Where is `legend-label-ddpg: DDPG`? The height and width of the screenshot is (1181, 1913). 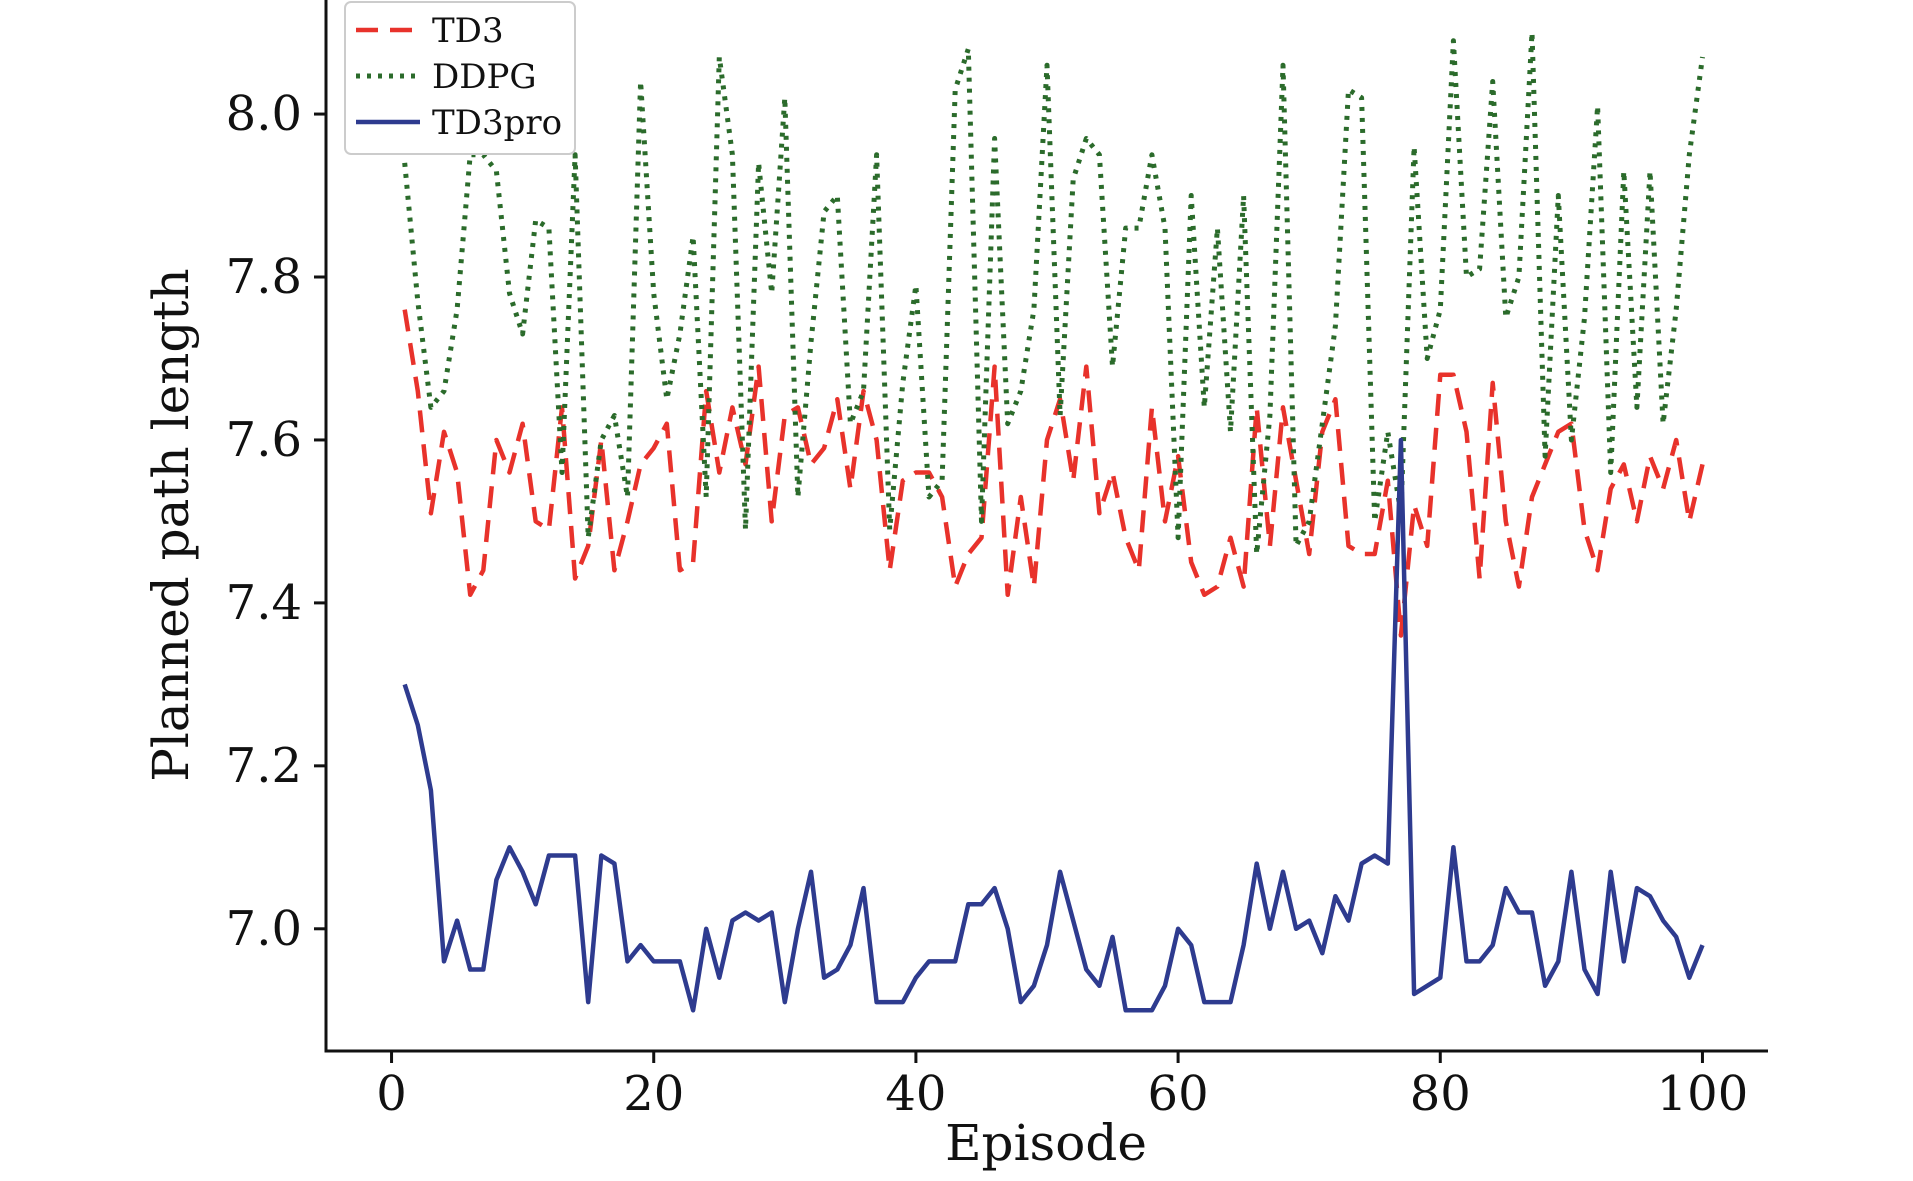 legend-label-ddpg: DDPG is located at coordinates (484, 77).